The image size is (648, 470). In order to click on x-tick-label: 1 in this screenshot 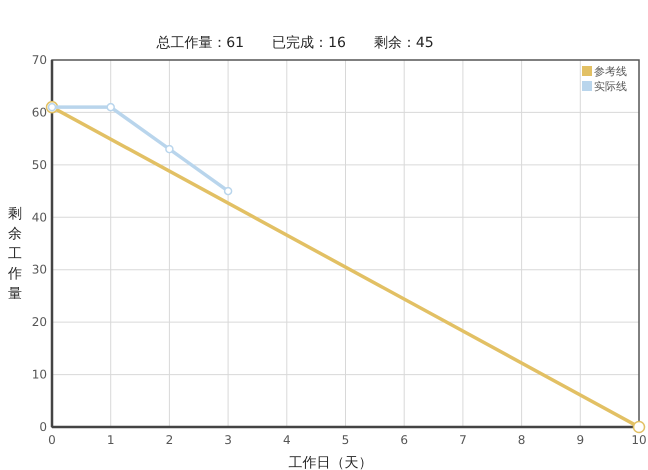, I will do `click(110, 440)`.